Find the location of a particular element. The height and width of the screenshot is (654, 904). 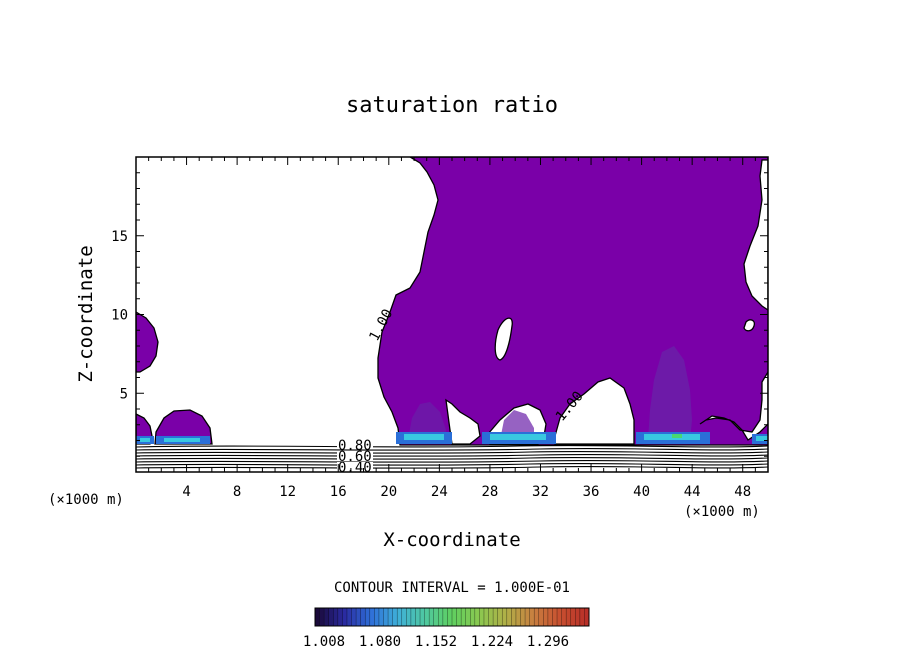

x-tick-label: 32 is located at coordinates (540, 492).